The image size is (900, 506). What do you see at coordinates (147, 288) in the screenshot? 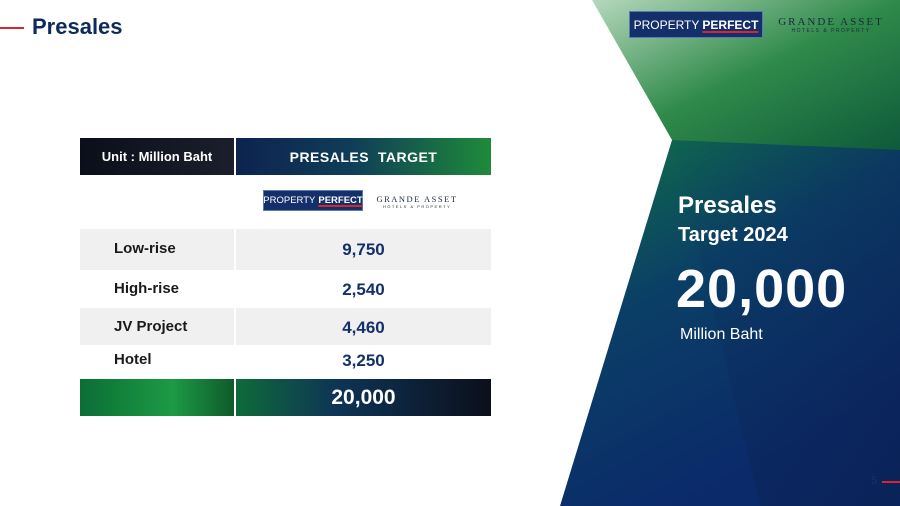
I see `row-label: High-rise` at bounding box center [147, 288].